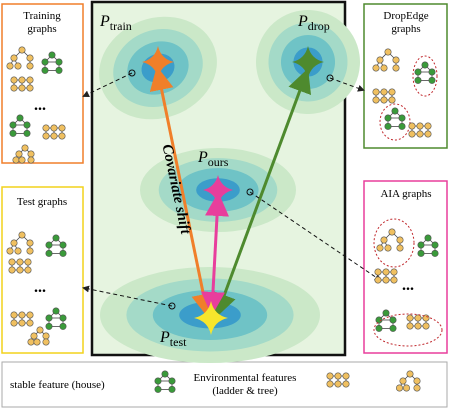 This screenshot has height=410, width=449. Describe the element at coordinates (406, 194) in the screenshot. I see `panel-title: AIA graphs` at that location.